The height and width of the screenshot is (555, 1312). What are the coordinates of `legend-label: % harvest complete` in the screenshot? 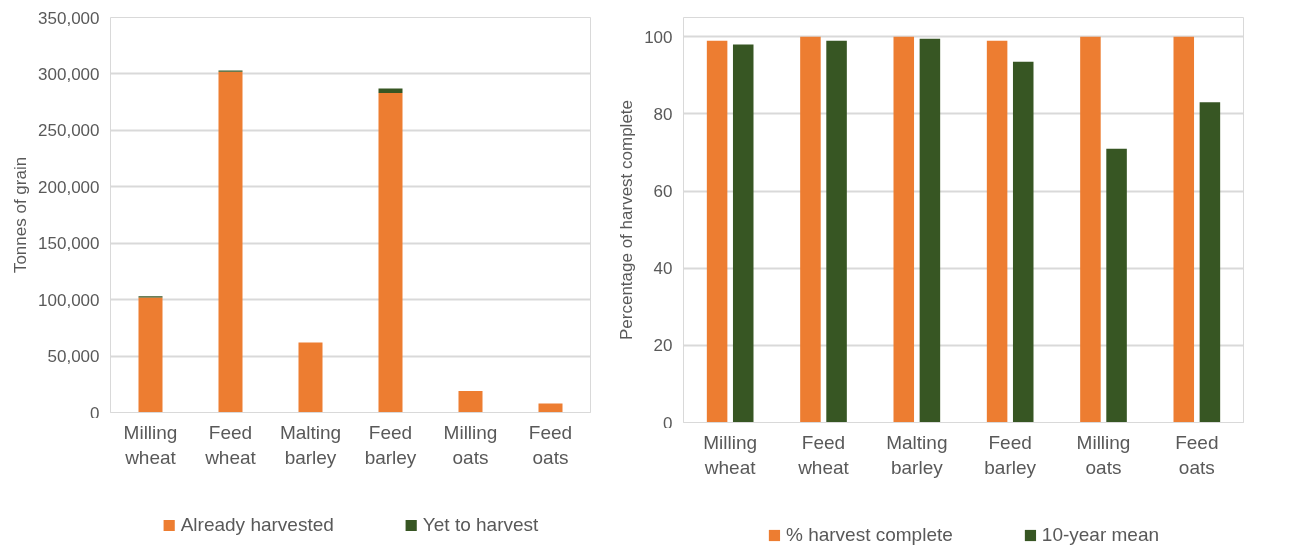 It's located at (869, 535).